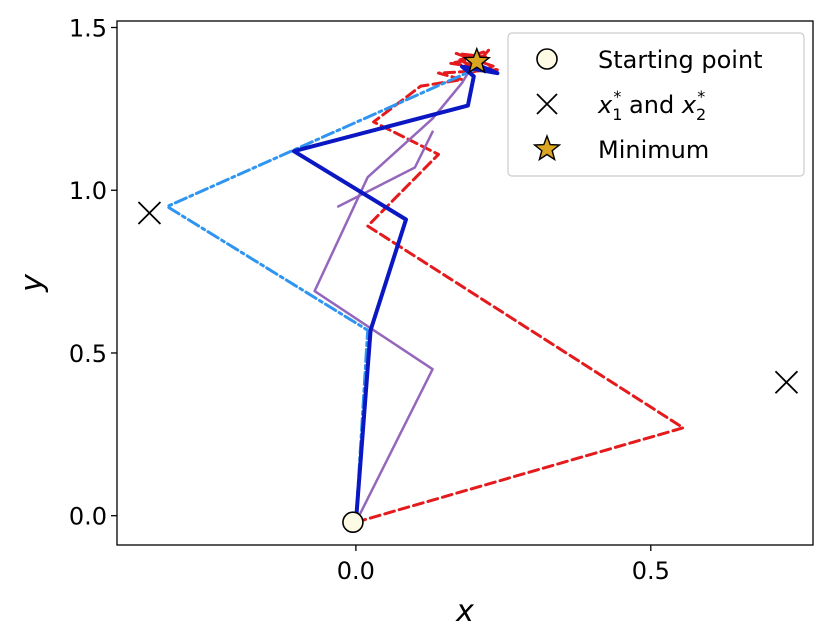 The width and height of the screenshot is (830, 641). Describe the element at coordinates (88, 517) in the screenshot. I see `y-tick-label-0: 0.0` at that location.